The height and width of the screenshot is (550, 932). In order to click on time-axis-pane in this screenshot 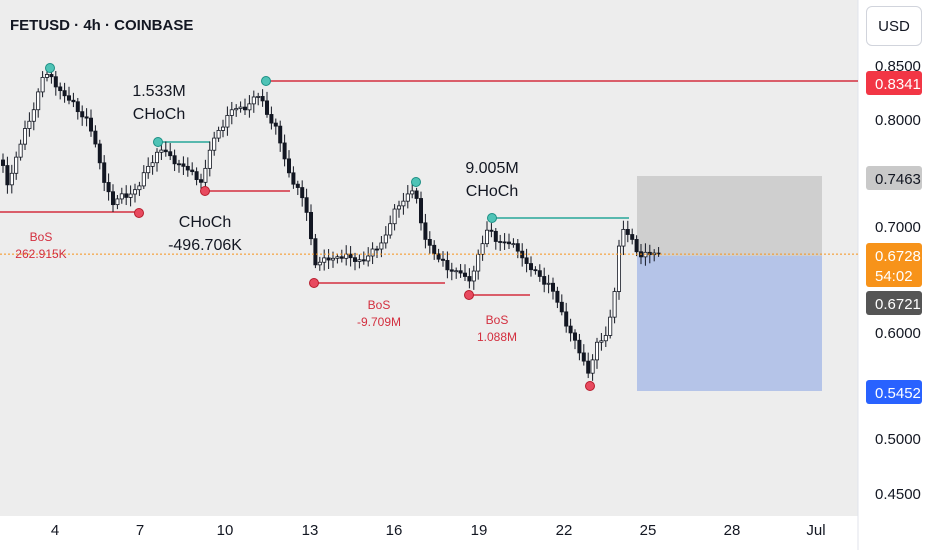, I will do `click(429, 533)`.